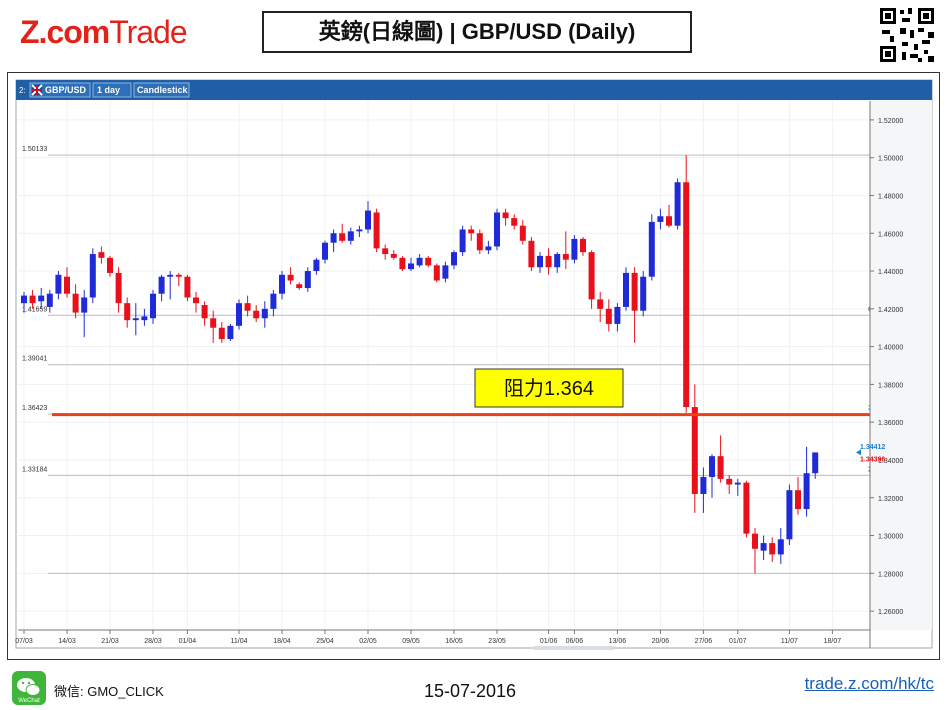 Image resolution: width=950 pixels, height=710 pixels. I want to click on x-tick-label: 25/04, so click(325, 641).